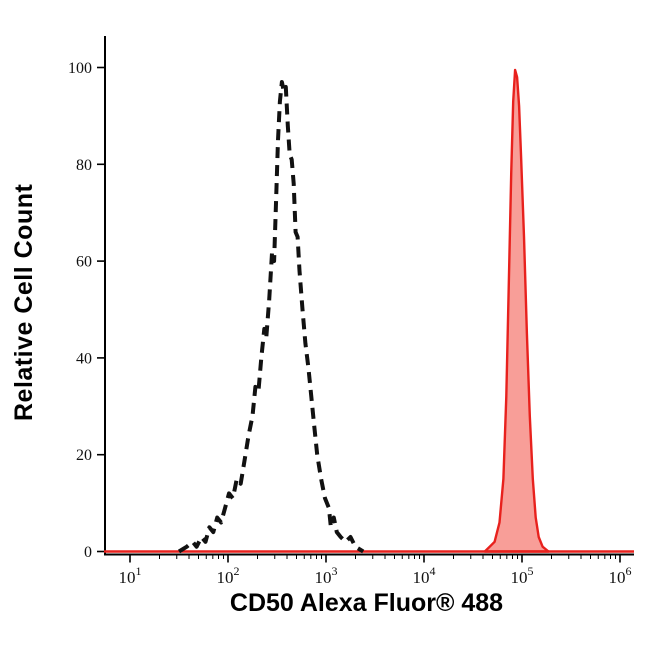  I want to click on x-tick-label: 10³, so click(326, 575).